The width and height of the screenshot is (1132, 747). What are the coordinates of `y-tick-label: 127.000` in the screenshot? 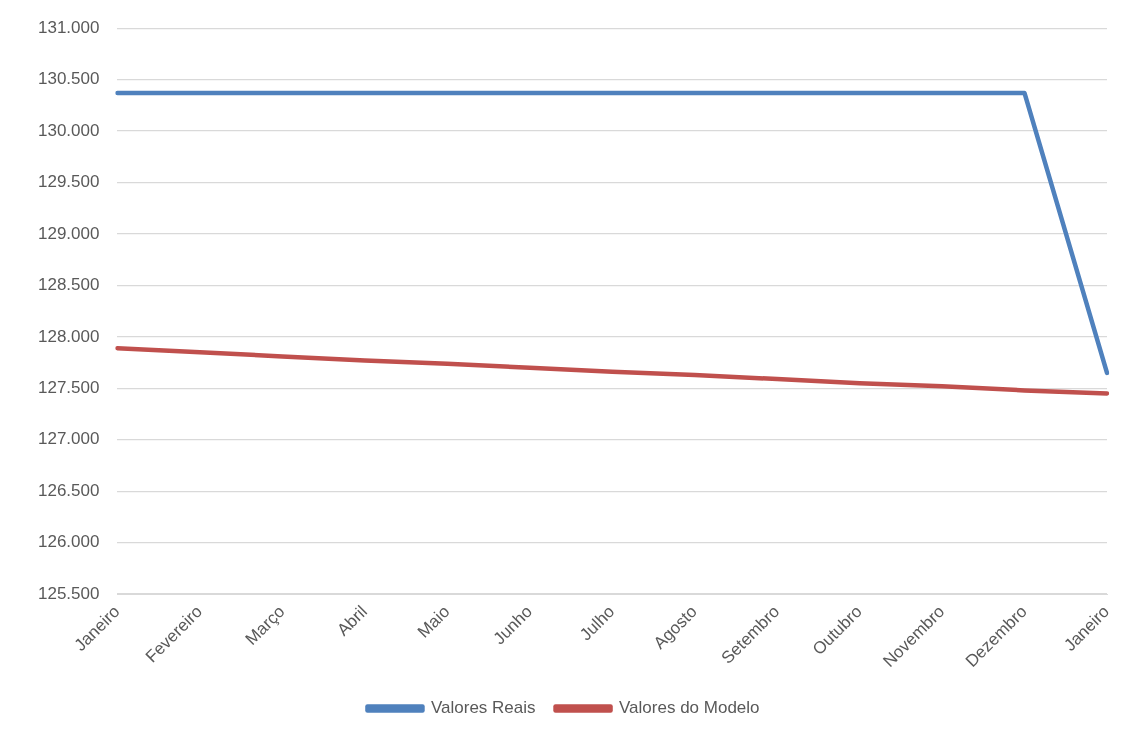 It's located at (69, 439).